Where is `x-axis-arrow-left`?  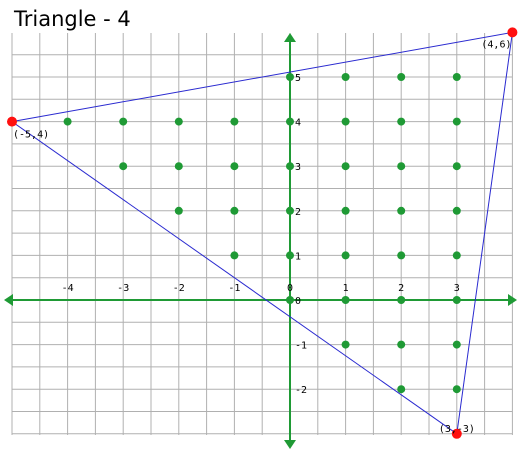
x-axis-arrow-left is located at coordinates (8, 300).